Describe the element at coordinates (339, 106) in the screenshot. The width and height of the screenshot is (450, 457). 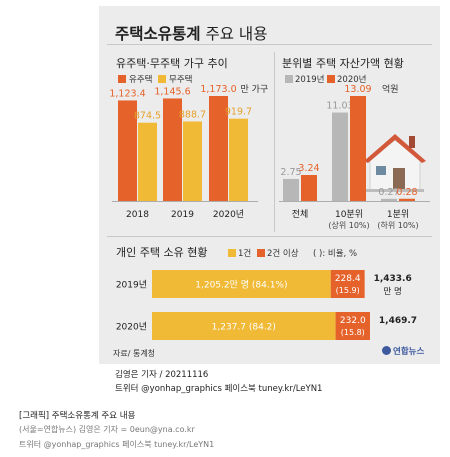
I see `chart2-bar-label: 11.03` at that location.